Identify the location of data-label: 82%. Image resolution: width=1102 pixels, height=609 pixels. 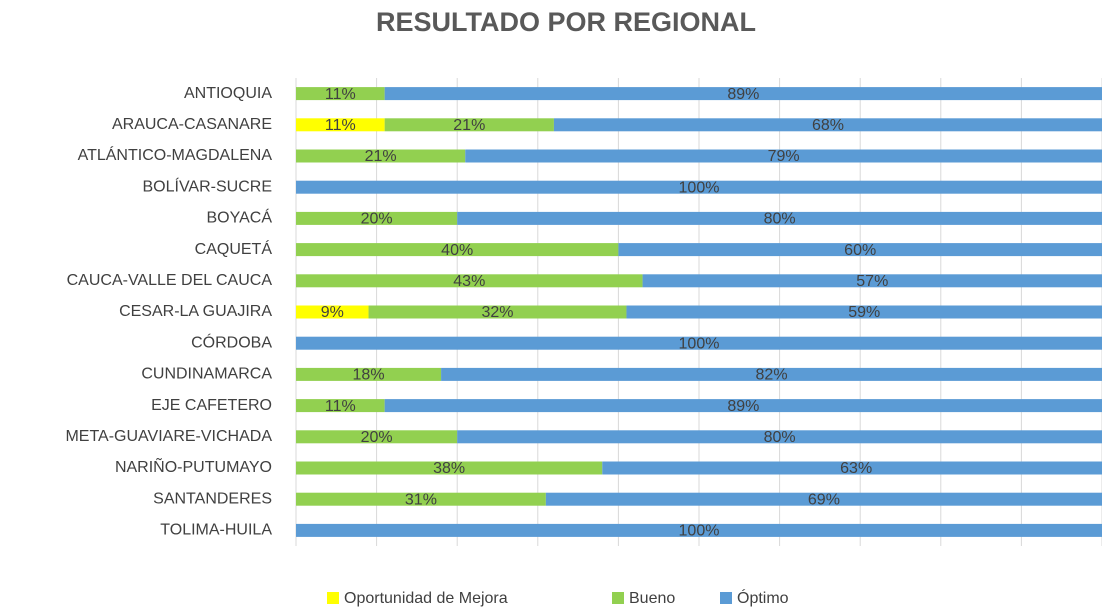
(772, 375).